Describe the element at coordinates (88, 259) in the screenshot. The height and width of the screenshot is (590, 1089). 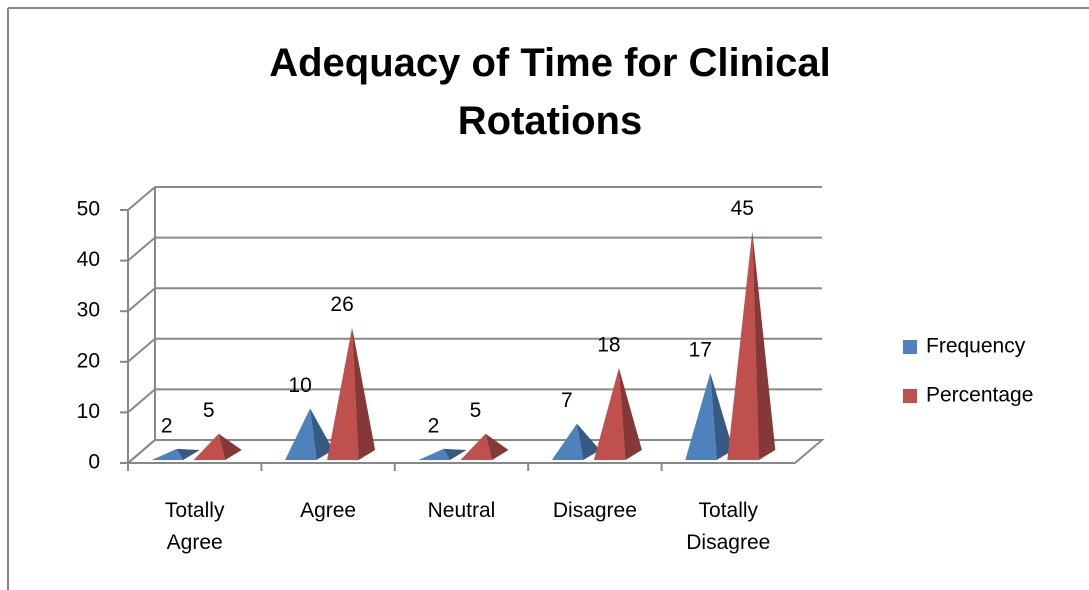
I see `y-tick-label: 40` at that location.